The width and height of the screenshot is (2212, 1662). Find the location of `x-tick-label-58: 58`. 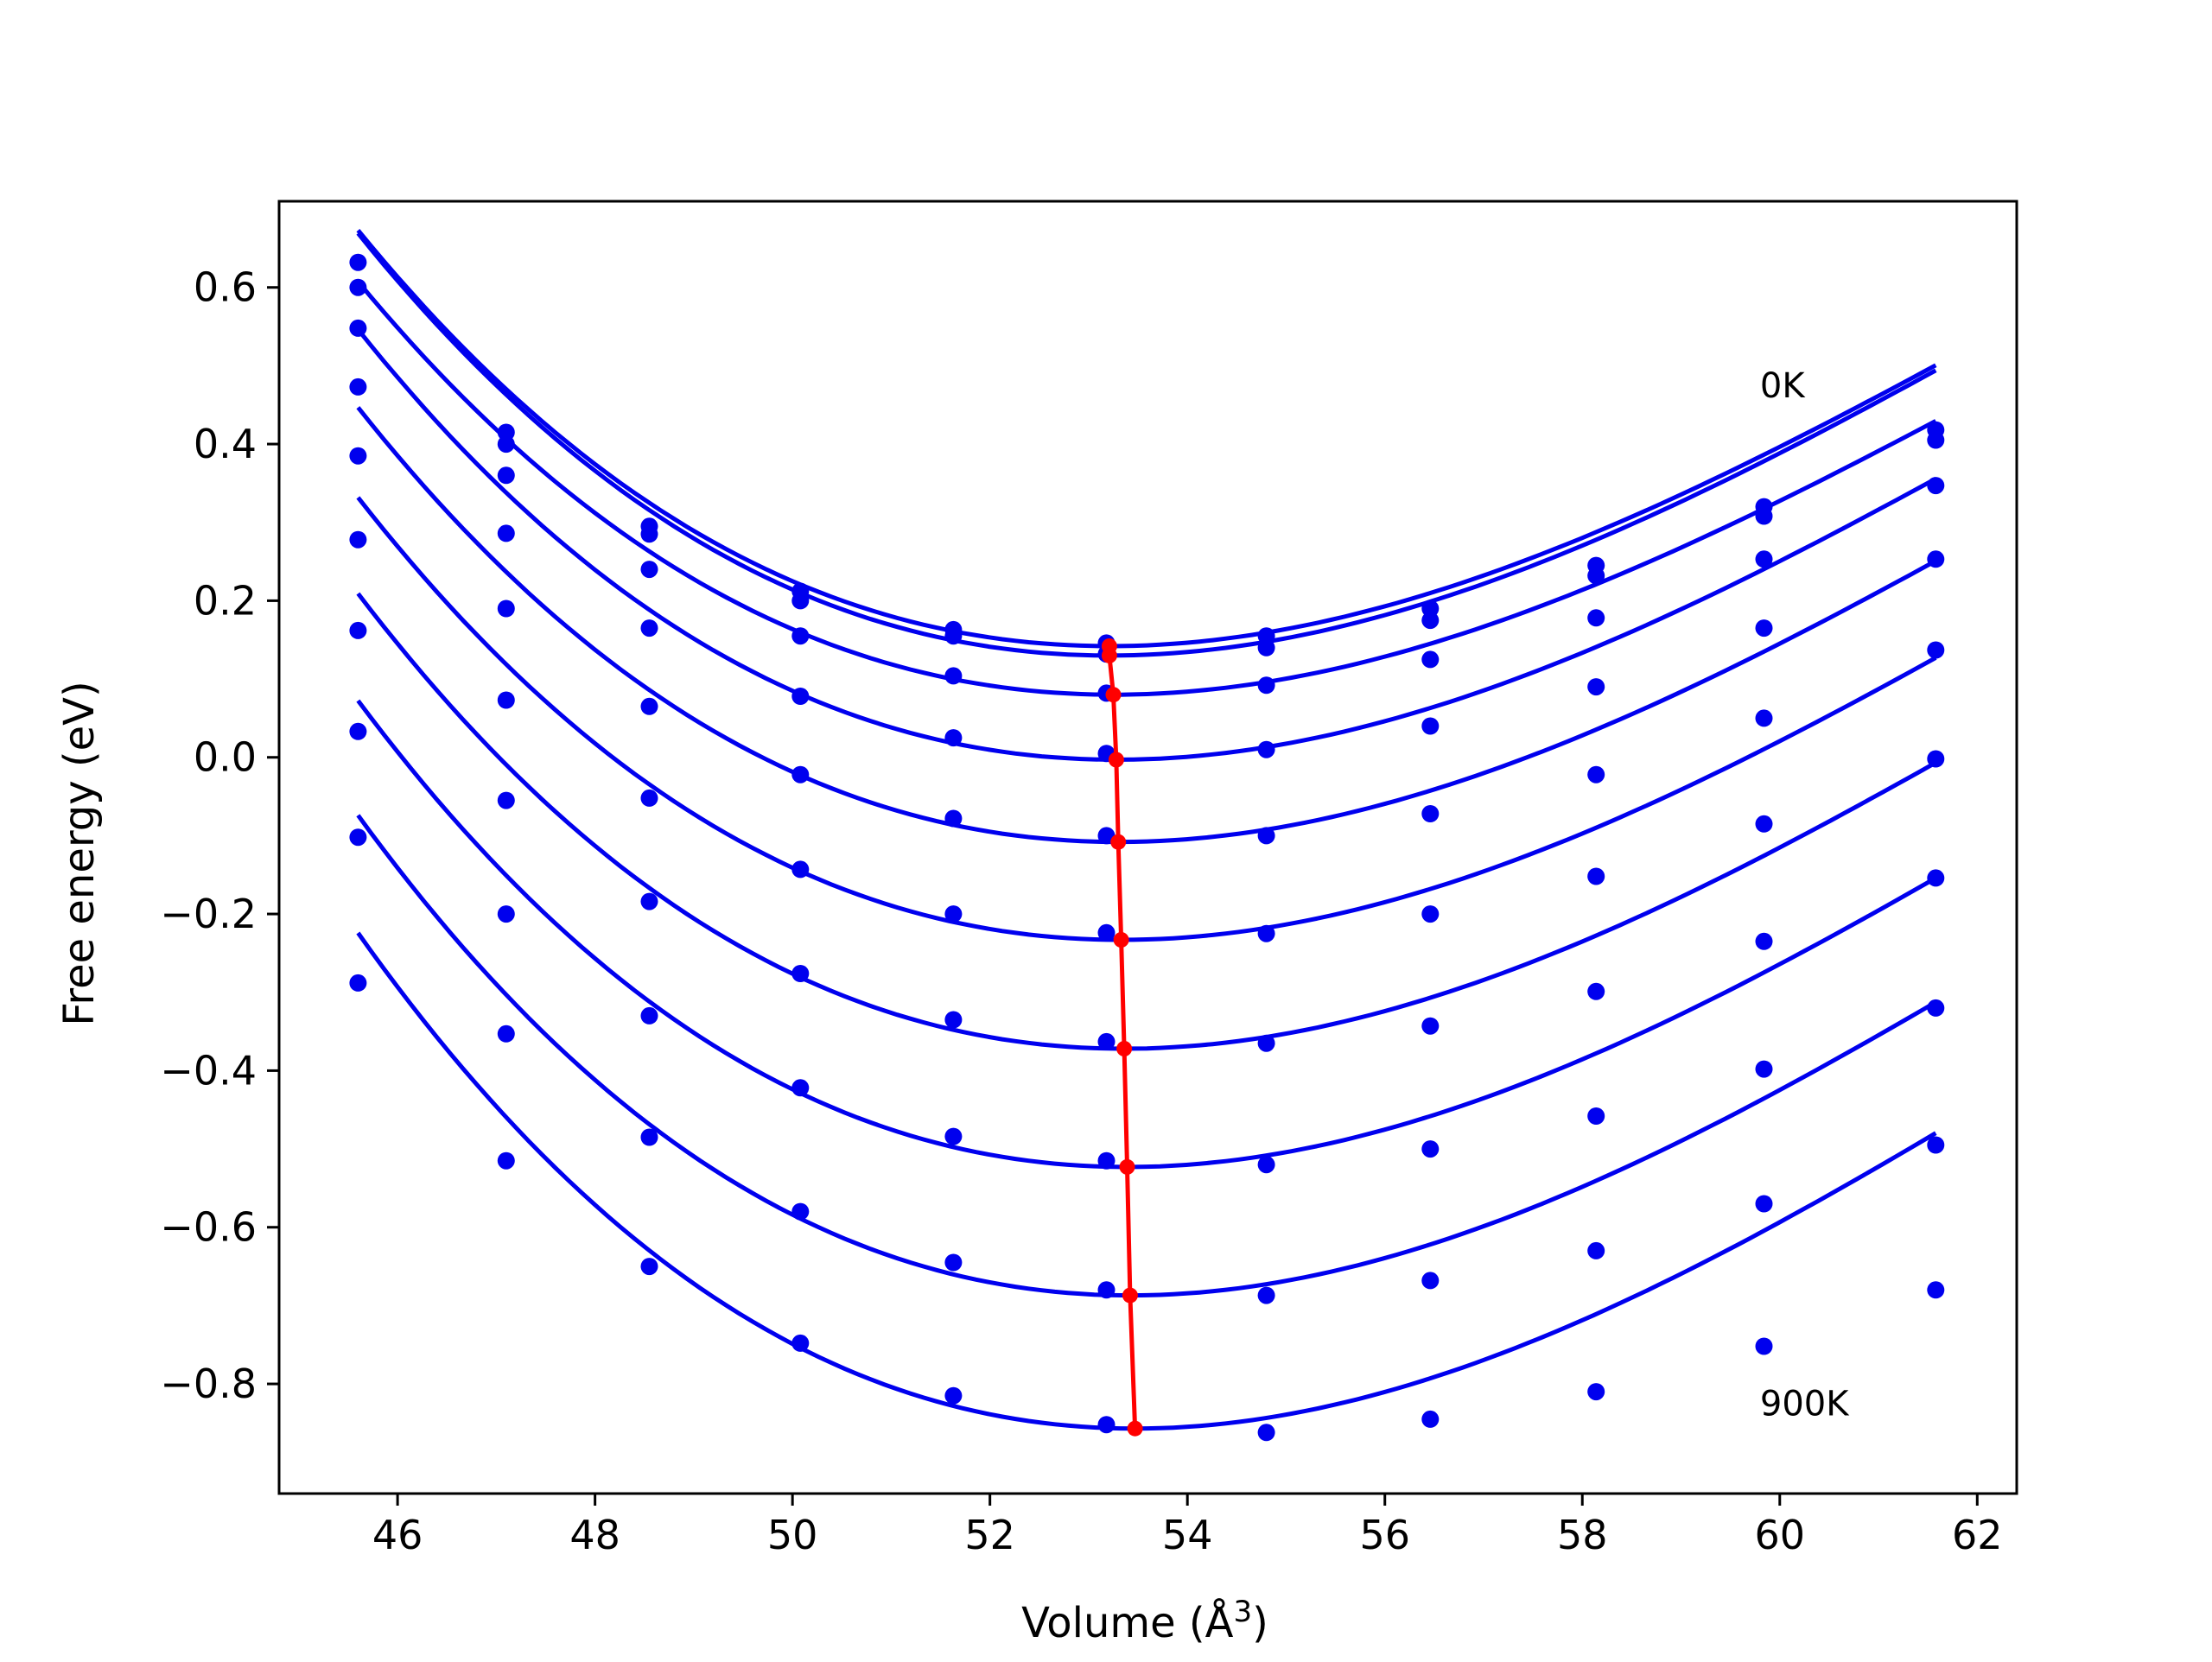

x-tick-label-58: 58 is located at coordinates (1582, 1535).